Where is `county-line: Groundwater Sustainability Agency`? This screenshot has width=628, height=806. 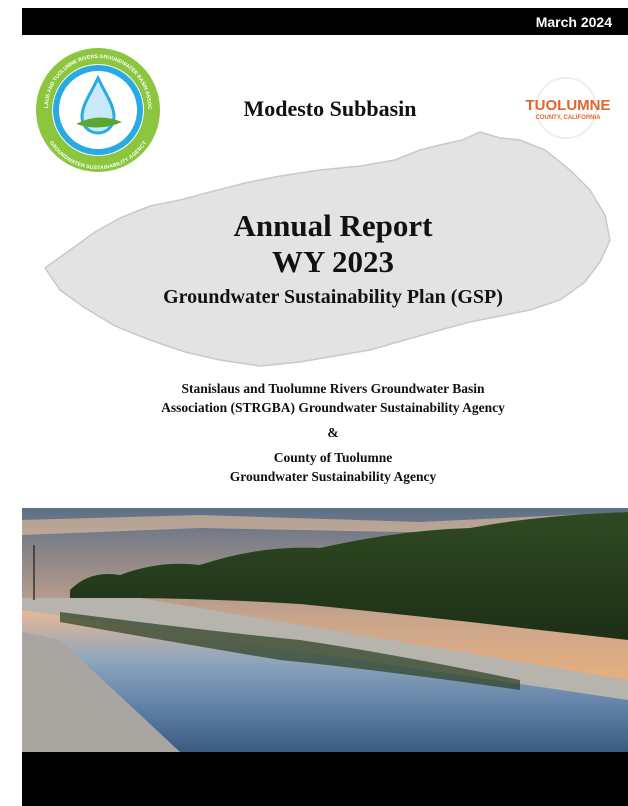
county-line: Groundwater Sustainability Agency is located at coordinates (333, 476).